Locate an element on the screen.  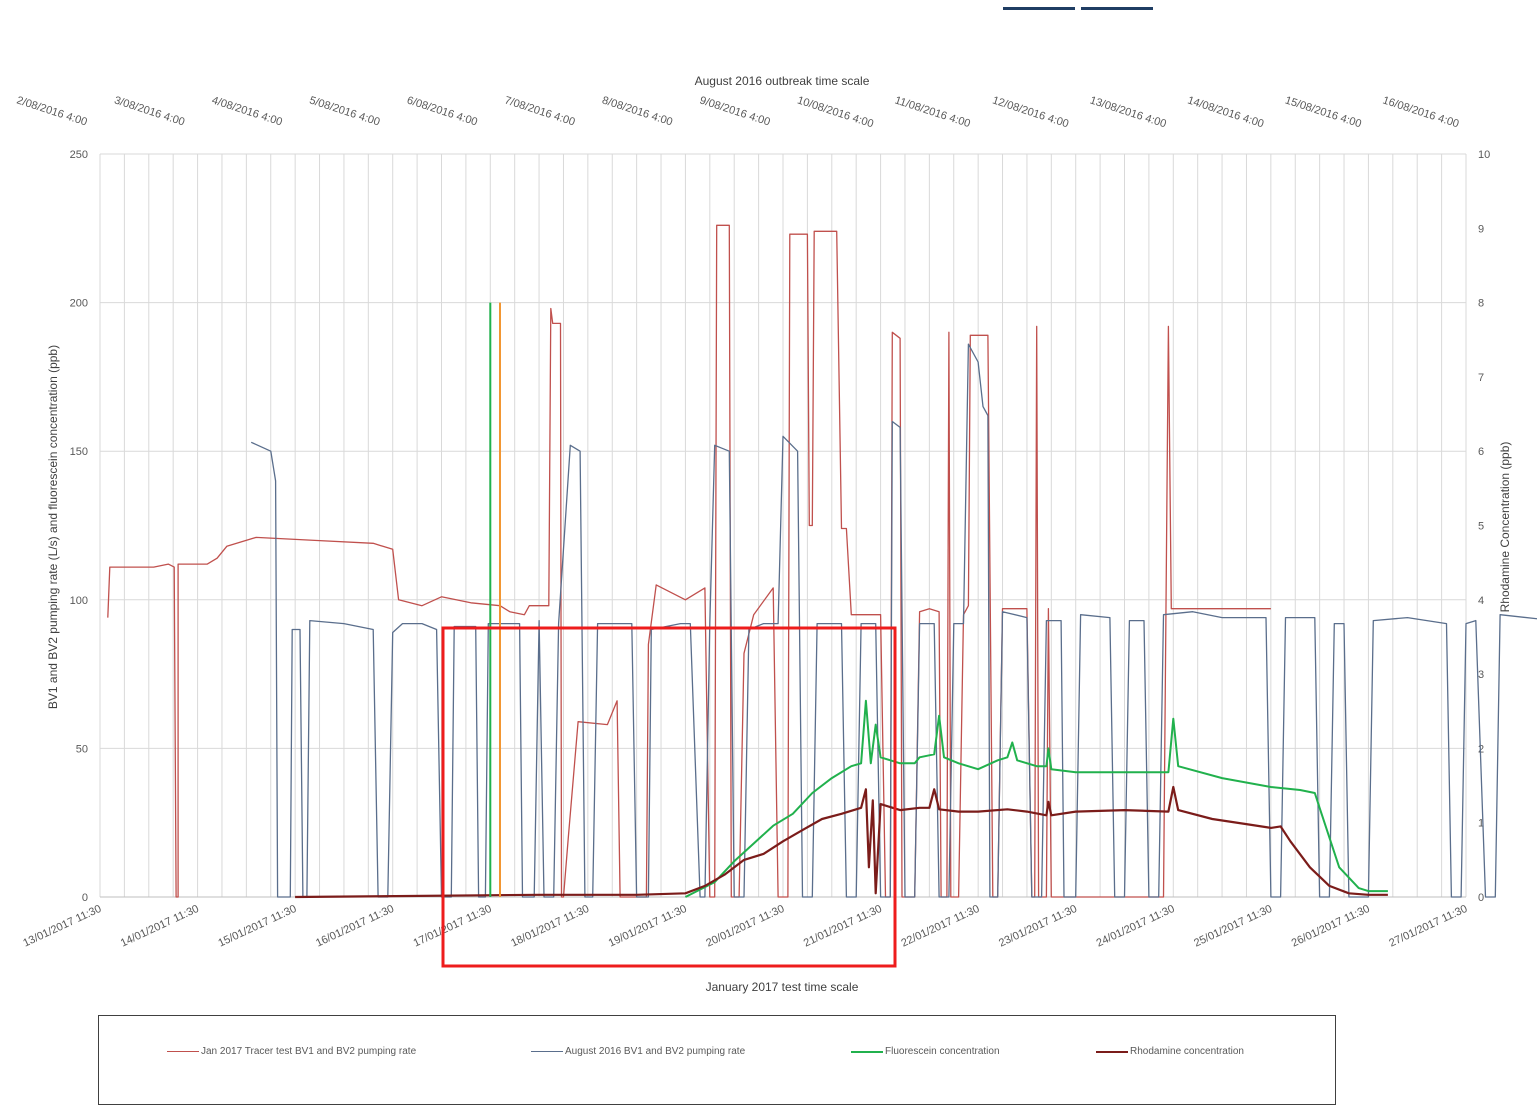
x-tick-top: 10/08/2016 4:00 is located at coordinates (835, 112).